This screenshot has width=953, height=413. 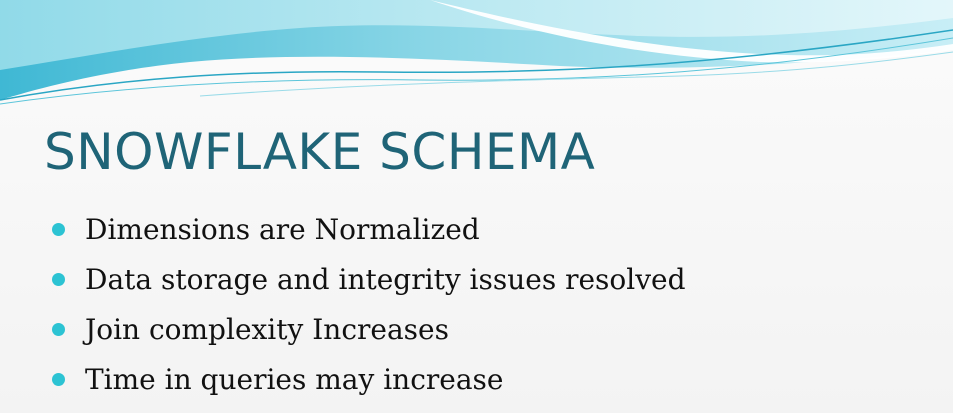 I want to click on bullet-text: Time in queries may increase, so click(x=294, y=379).